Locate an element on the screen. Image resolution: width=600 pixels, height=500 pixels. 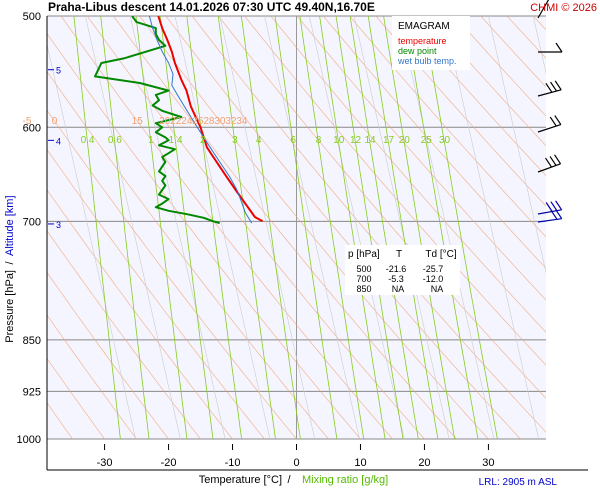
dry-adiabat-label-2: 15 is located at coordinates (138, 121).